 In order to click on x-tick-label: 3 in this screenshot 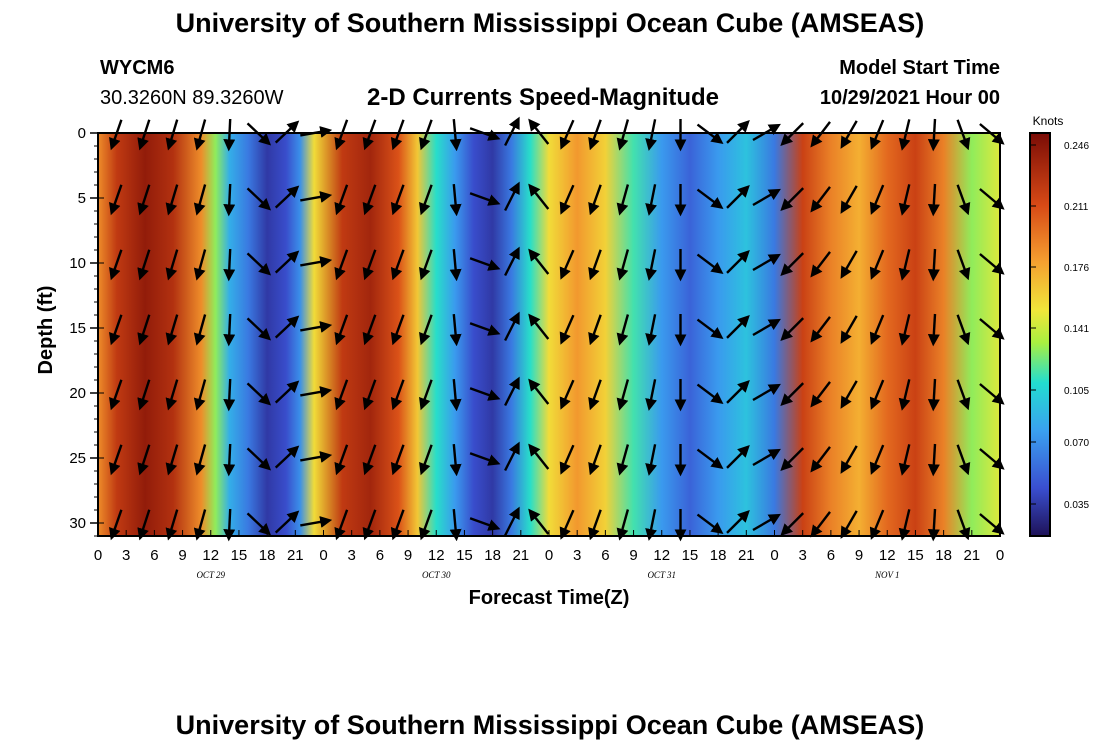, I will do `click(352, 555)`.